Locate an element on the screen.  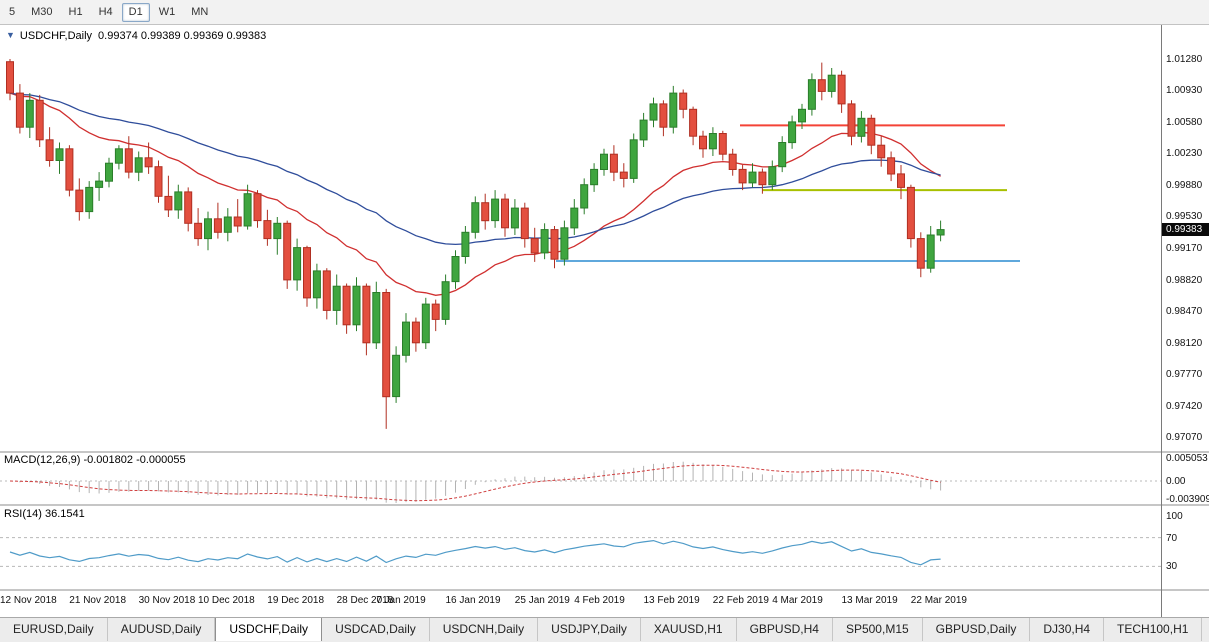
price-scale-label: 0.97770 is located at coordinates (1184, 375).